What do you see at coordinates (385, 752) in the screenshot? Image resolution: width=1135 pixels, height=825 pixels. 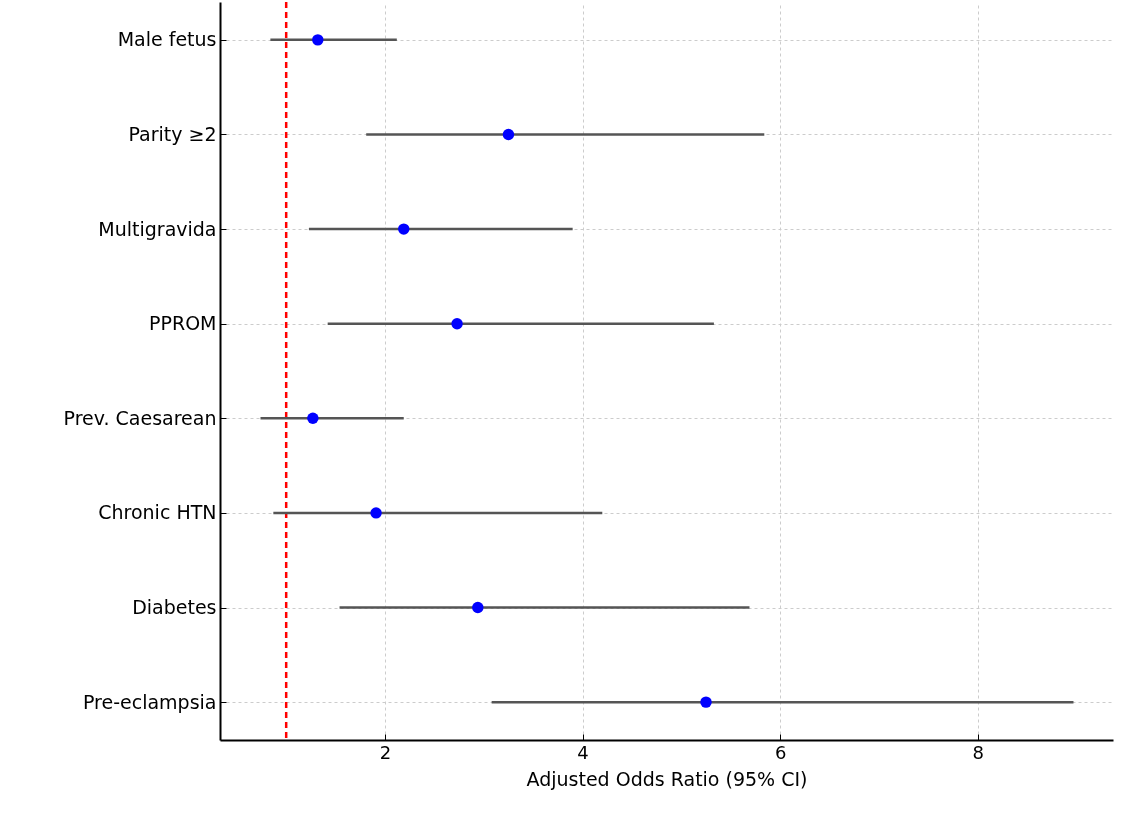 I see `x-tick-label: 2` at bounding box center [385, 752].